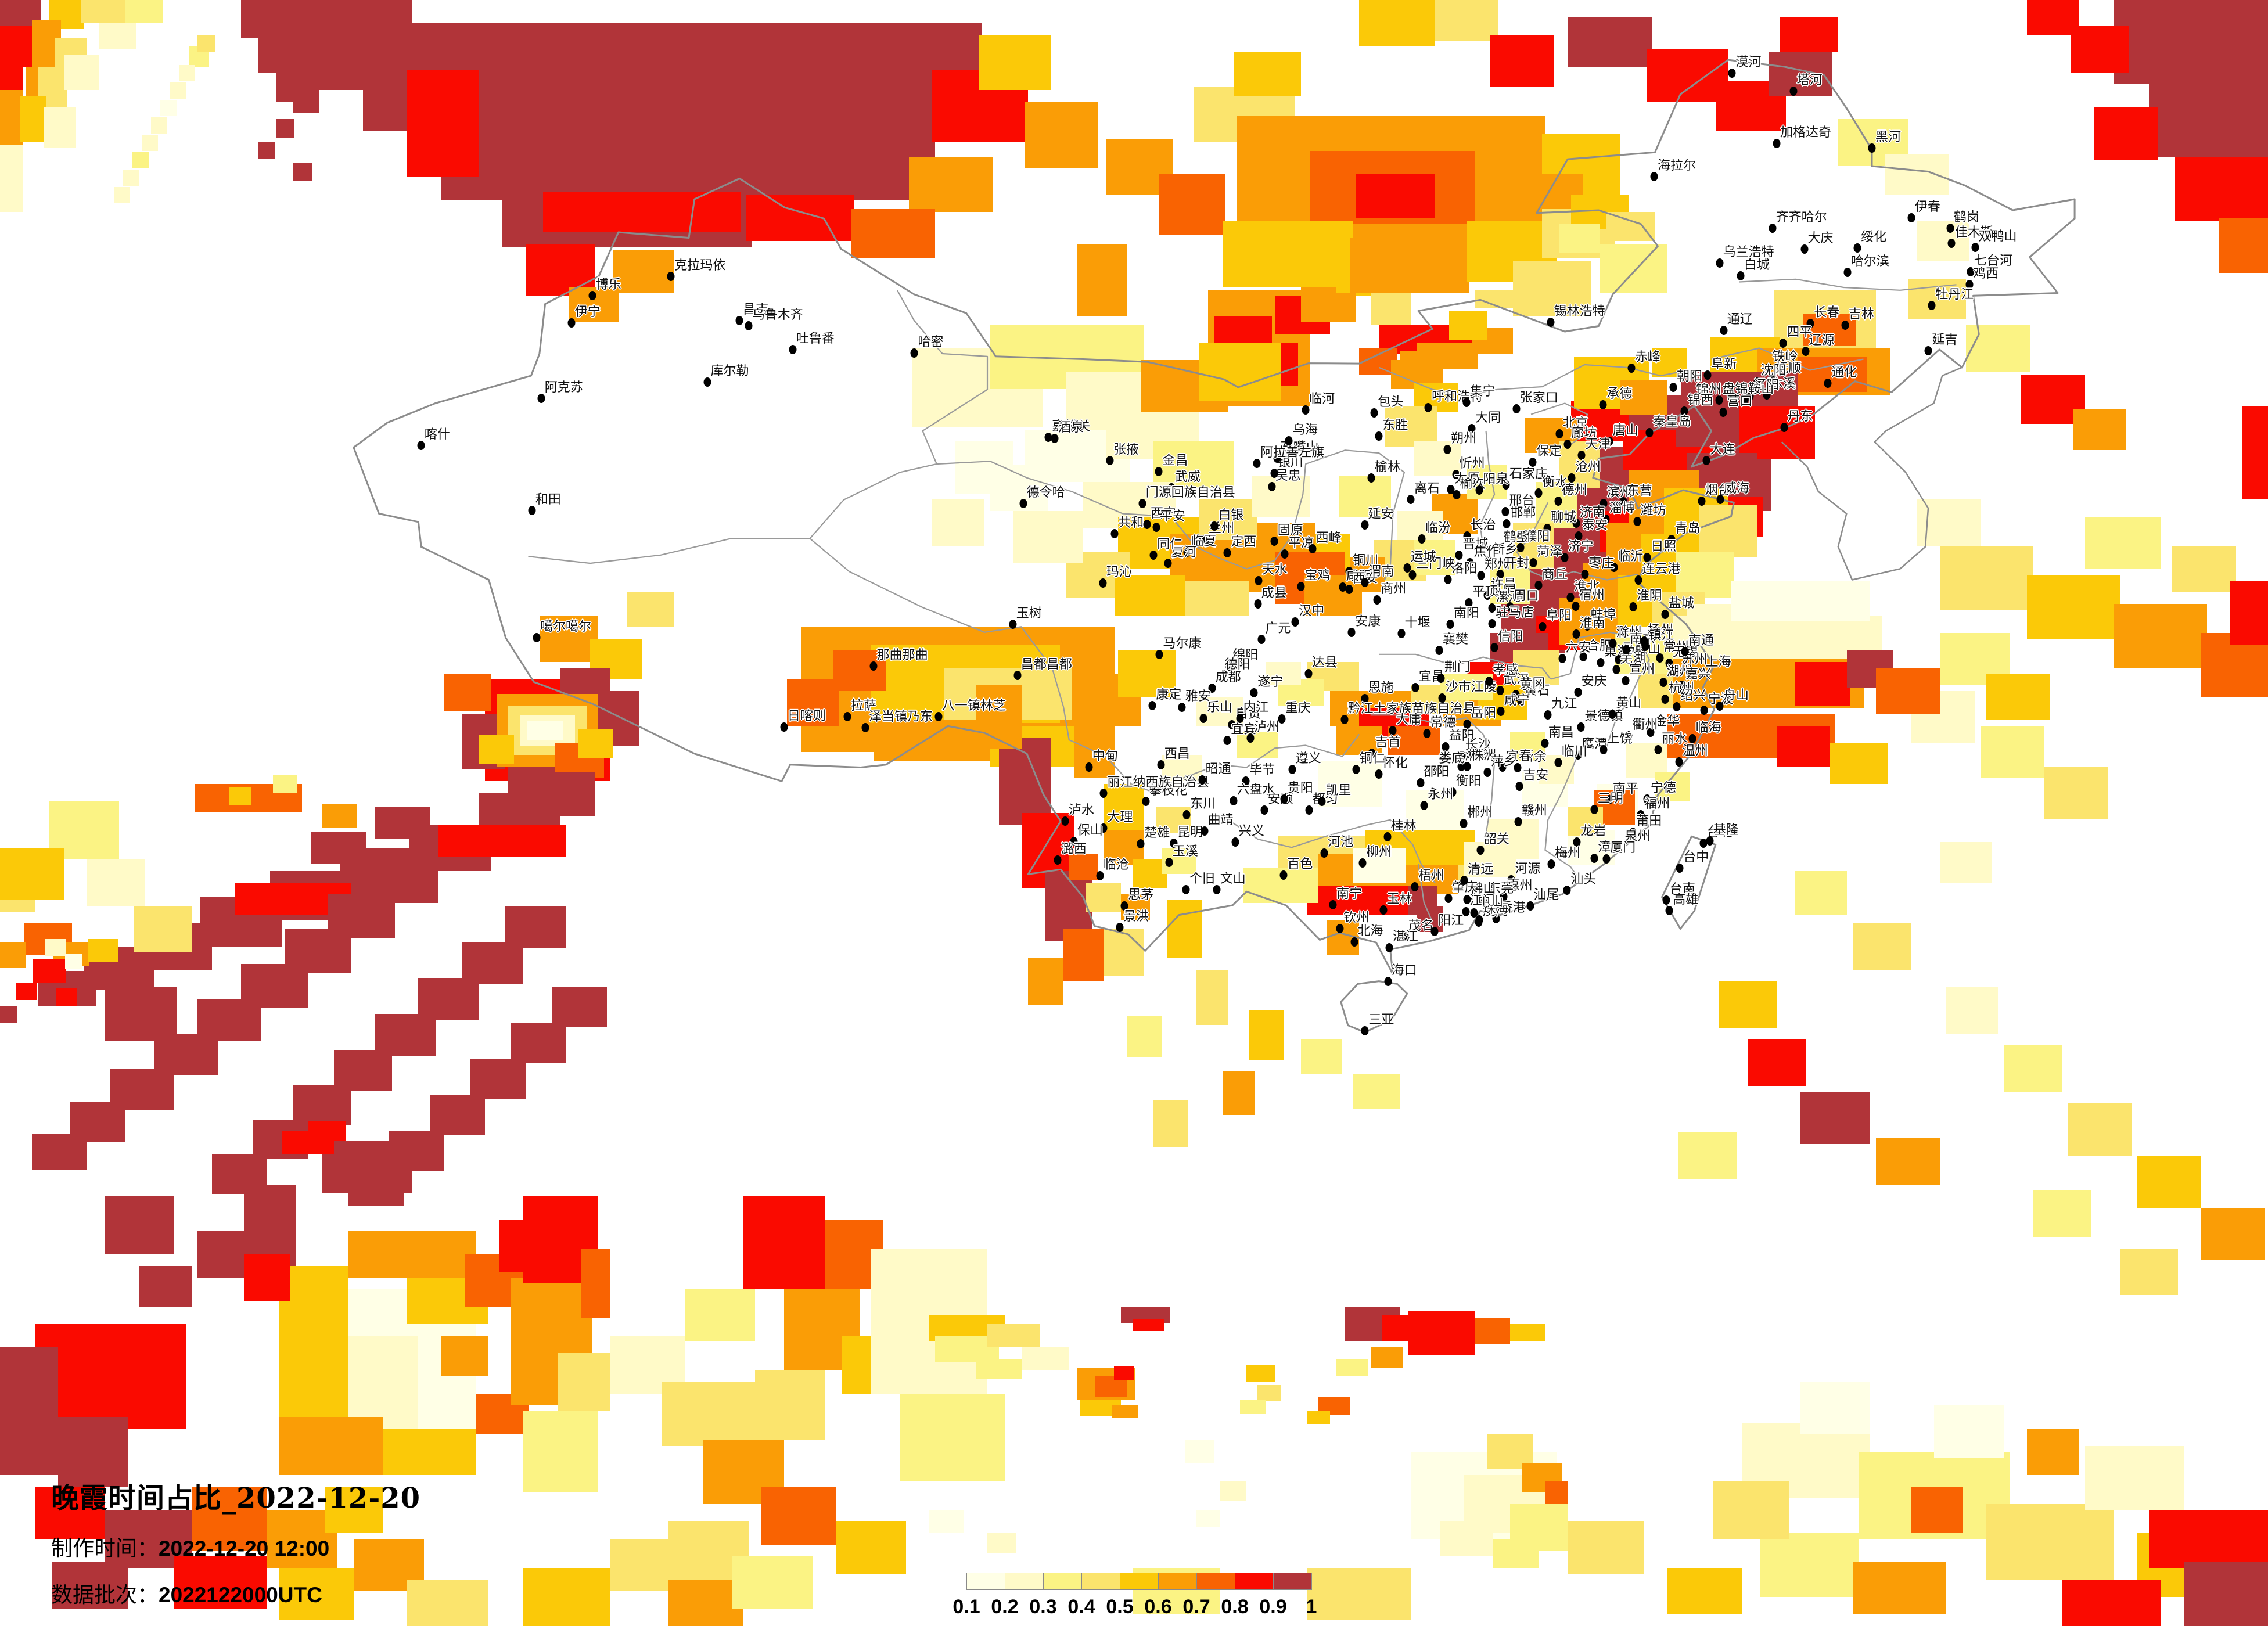  I want to click on city-label: 湖州, so click(1679, 670).